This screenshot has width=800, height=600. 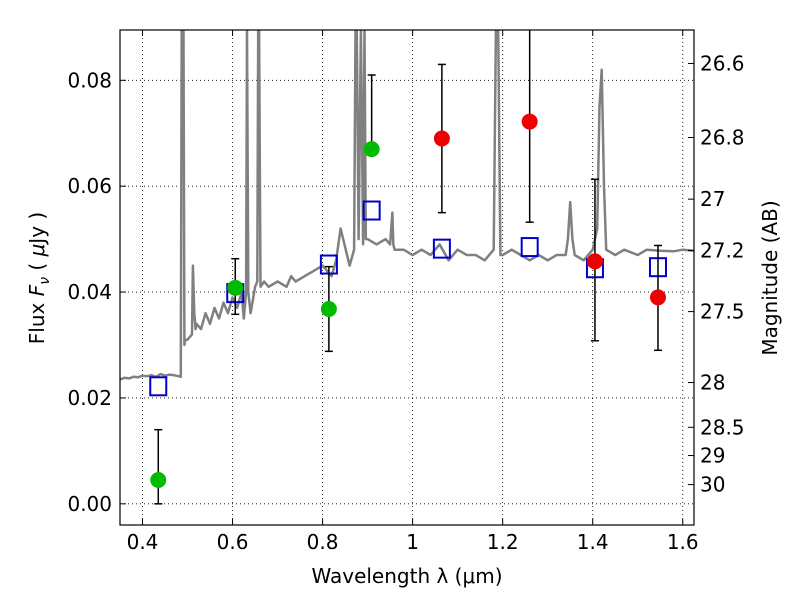 I want to click on magnitude-tick-label: 28, so click(x=712, y=383).